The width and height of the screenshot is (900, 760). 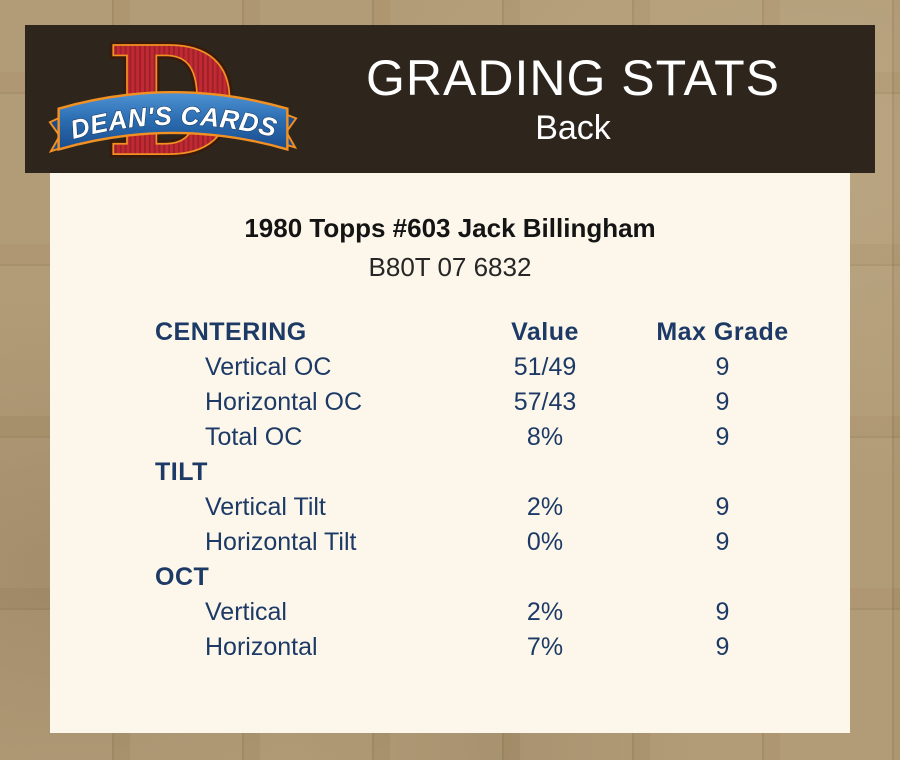 What do you see at coordinates (545, 437) in the screenshot?
I see `stat-value: 8%` at bounding box center [545, 437].